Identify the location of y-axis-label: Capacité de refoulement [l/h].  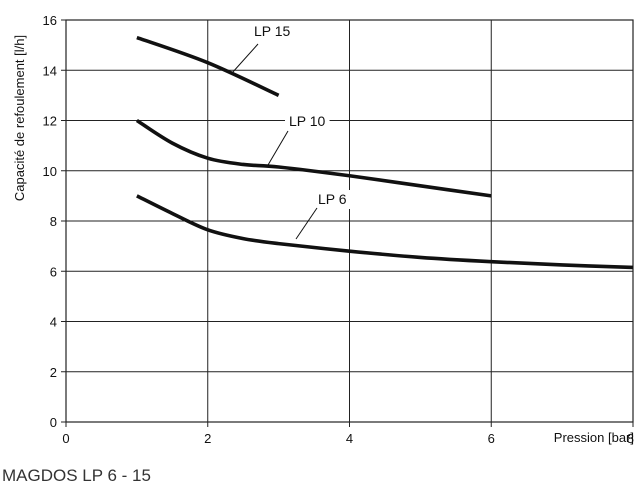
(19, 118).